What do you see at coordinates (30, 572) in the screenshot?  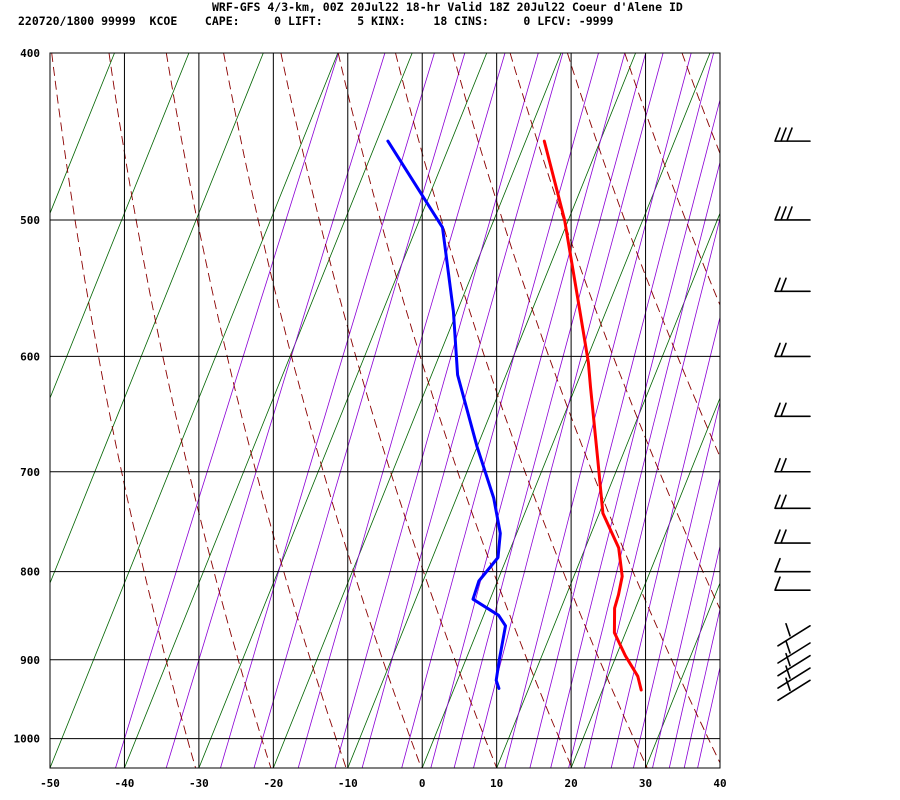 I see `y-tick-label: 800` at bounding box center [30, 572].